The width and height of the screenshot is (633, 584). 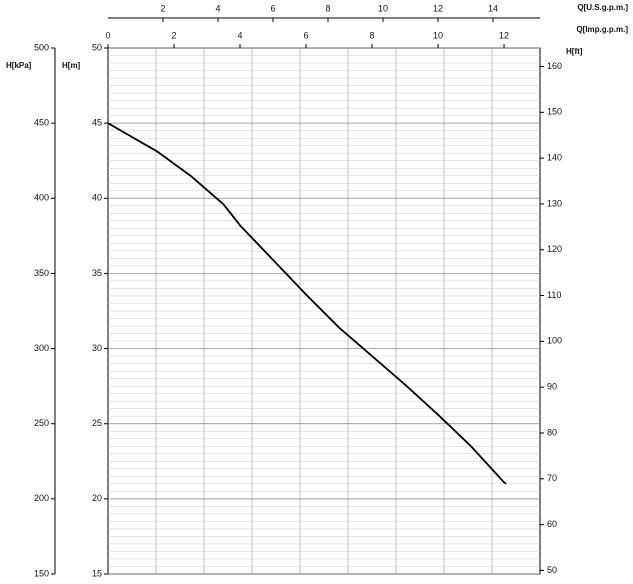 I want to click on y3-tick-label: 350, so click(x=41, y=273).